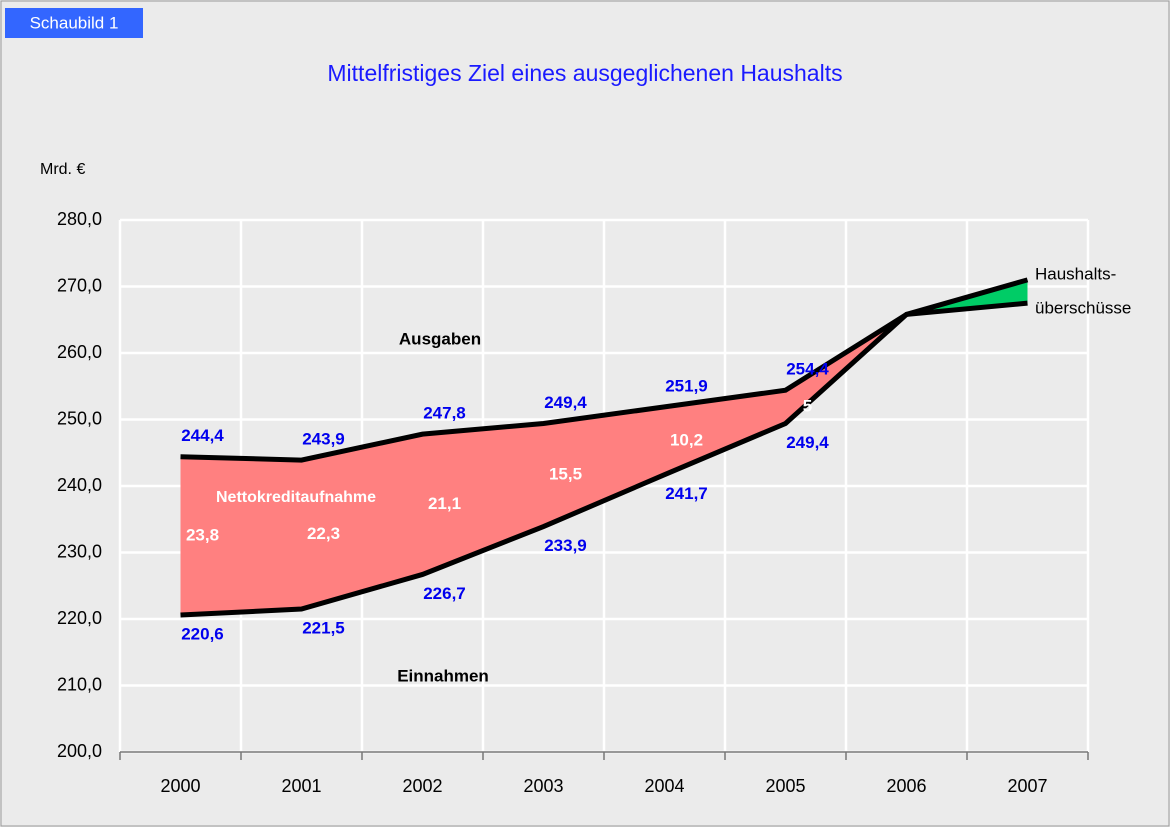  I want to click on y-tick-label: 240,0, so click(79, 485).